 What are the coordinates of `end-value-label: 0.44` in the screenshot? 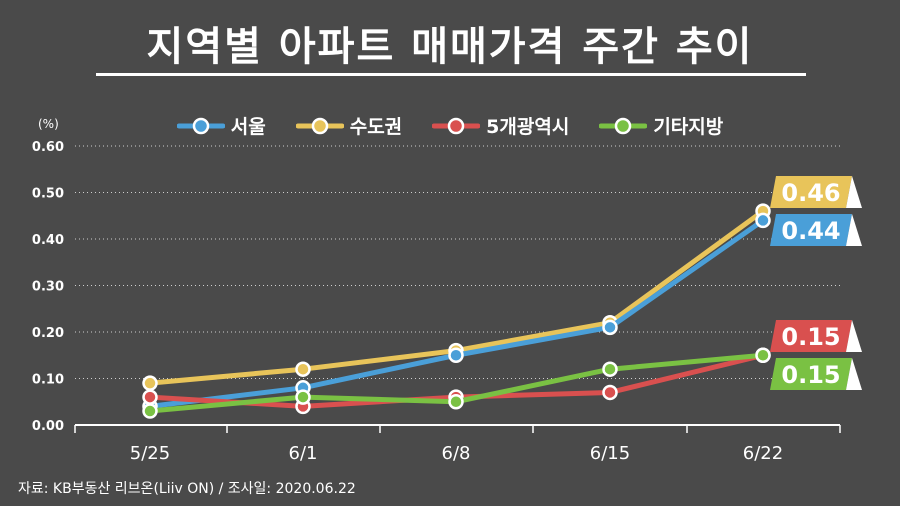 It's located at (816, 230).